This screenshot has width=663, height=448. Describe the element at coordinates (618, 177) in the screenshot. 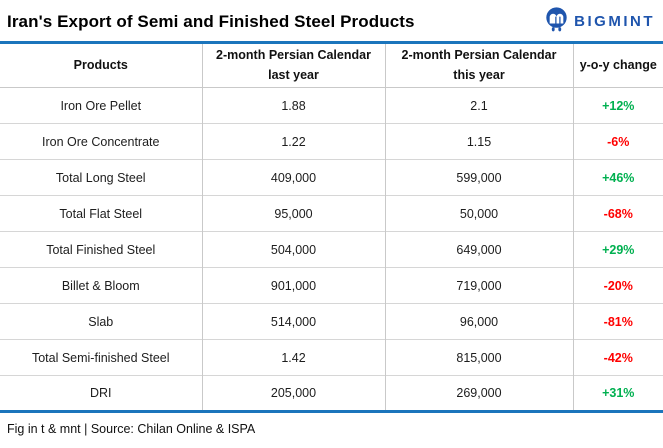

I see `yoy-change-cell: +46%` at that location.